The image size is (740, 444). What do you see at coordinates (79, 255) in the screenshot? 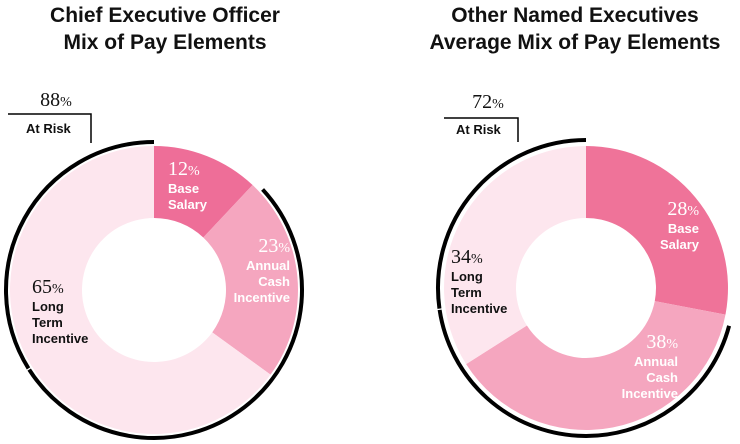
I see `donut-0-ring-fixed` at bounding box center [79, 255].